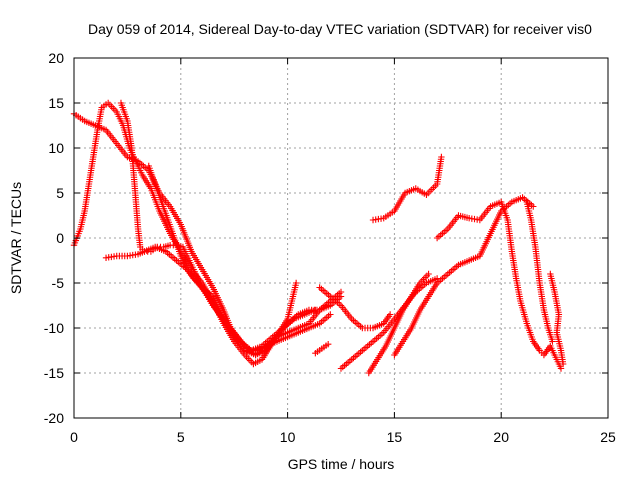  Describe the element at coordinates (58, 283) in the screenshot. I see `y-tick-label: -5` at that location.